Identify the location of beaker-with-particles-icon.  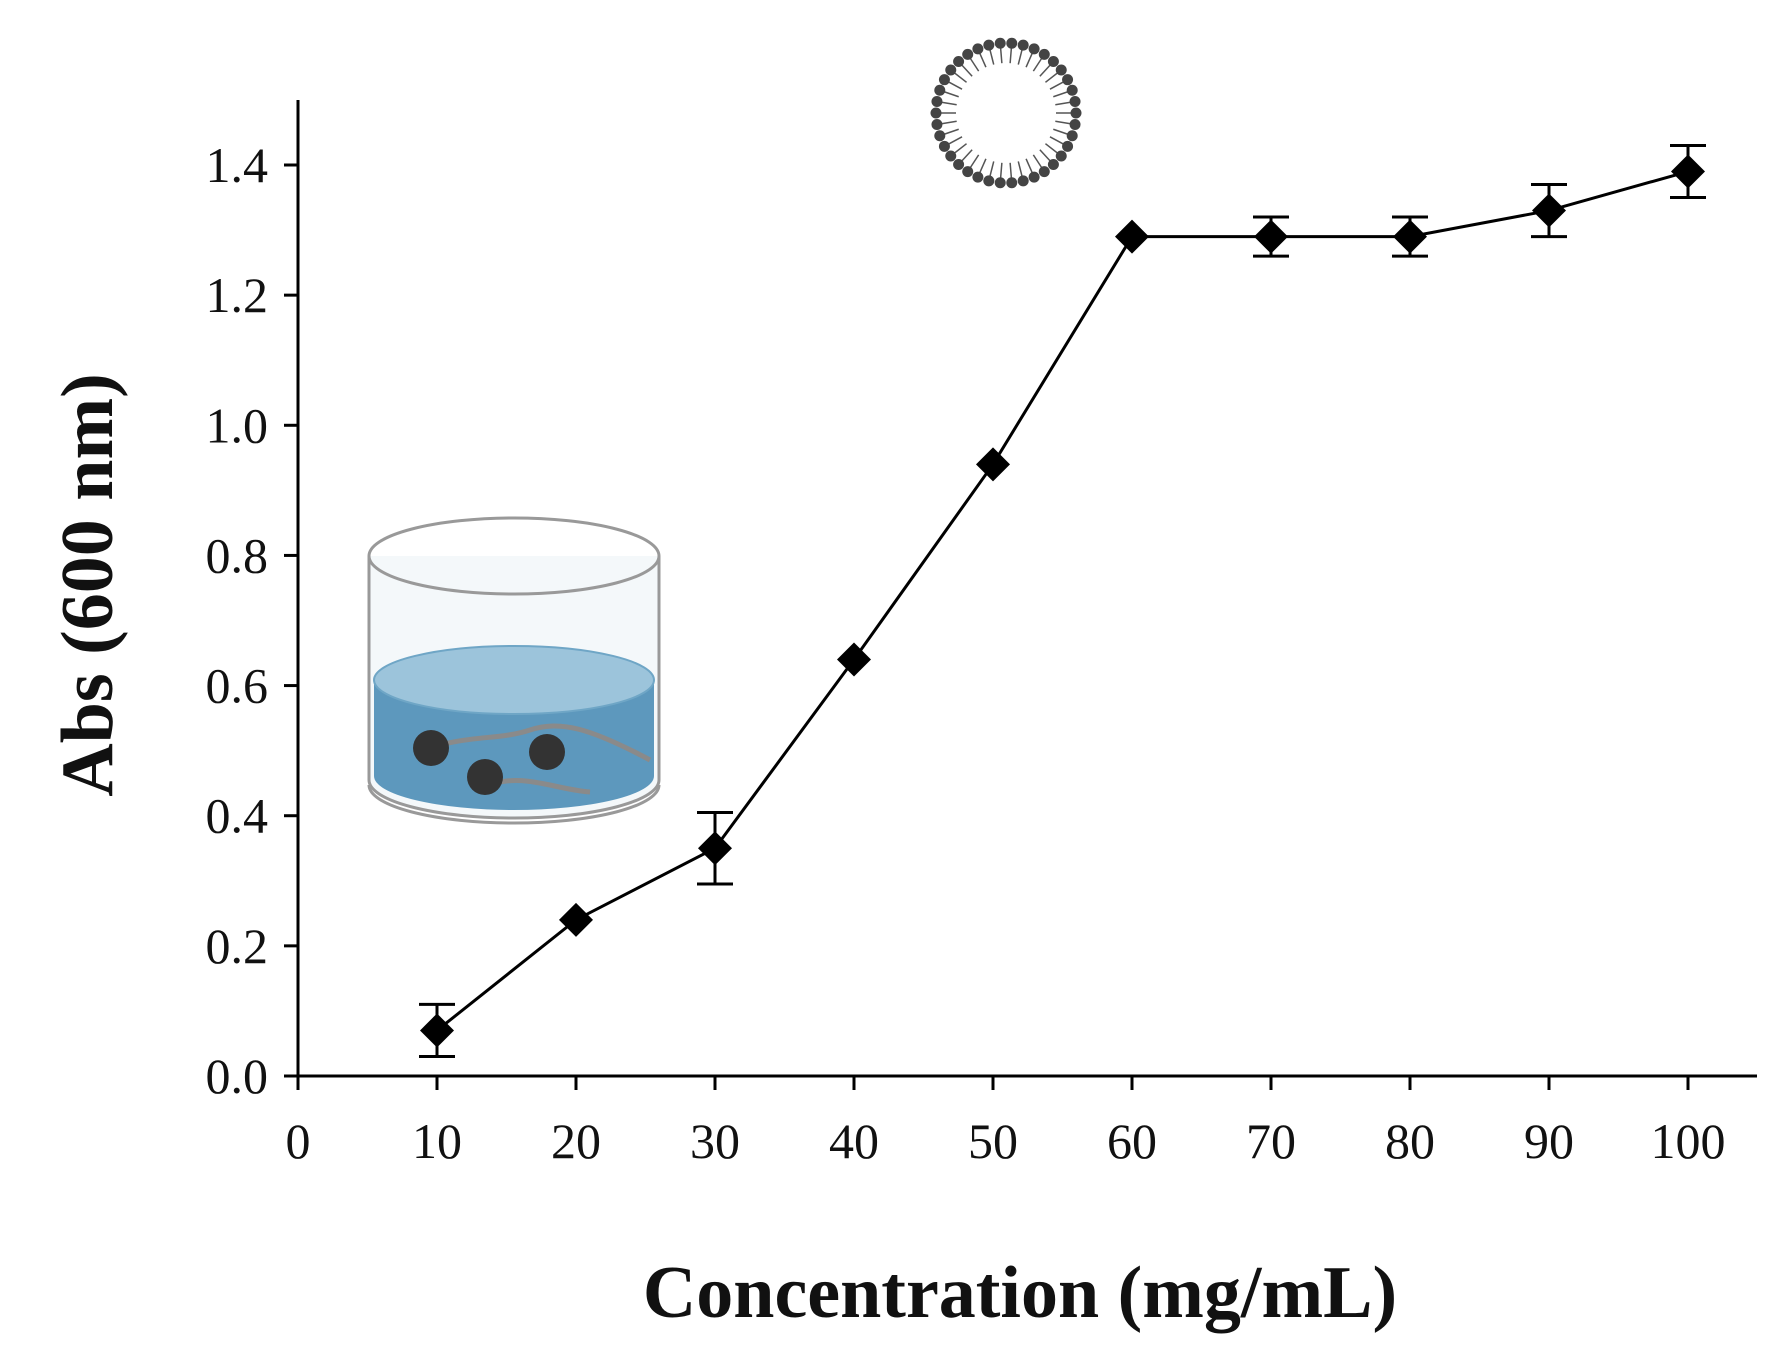
(514, 670).